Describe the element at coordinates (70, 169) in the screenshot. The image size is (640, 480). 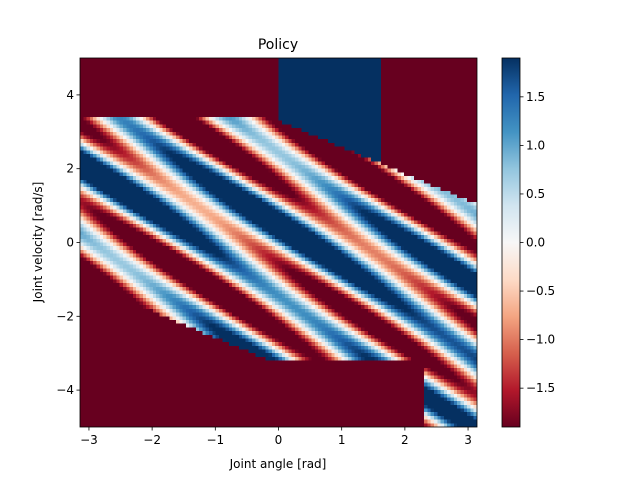
I see `y-tick-label: 2` at that location.